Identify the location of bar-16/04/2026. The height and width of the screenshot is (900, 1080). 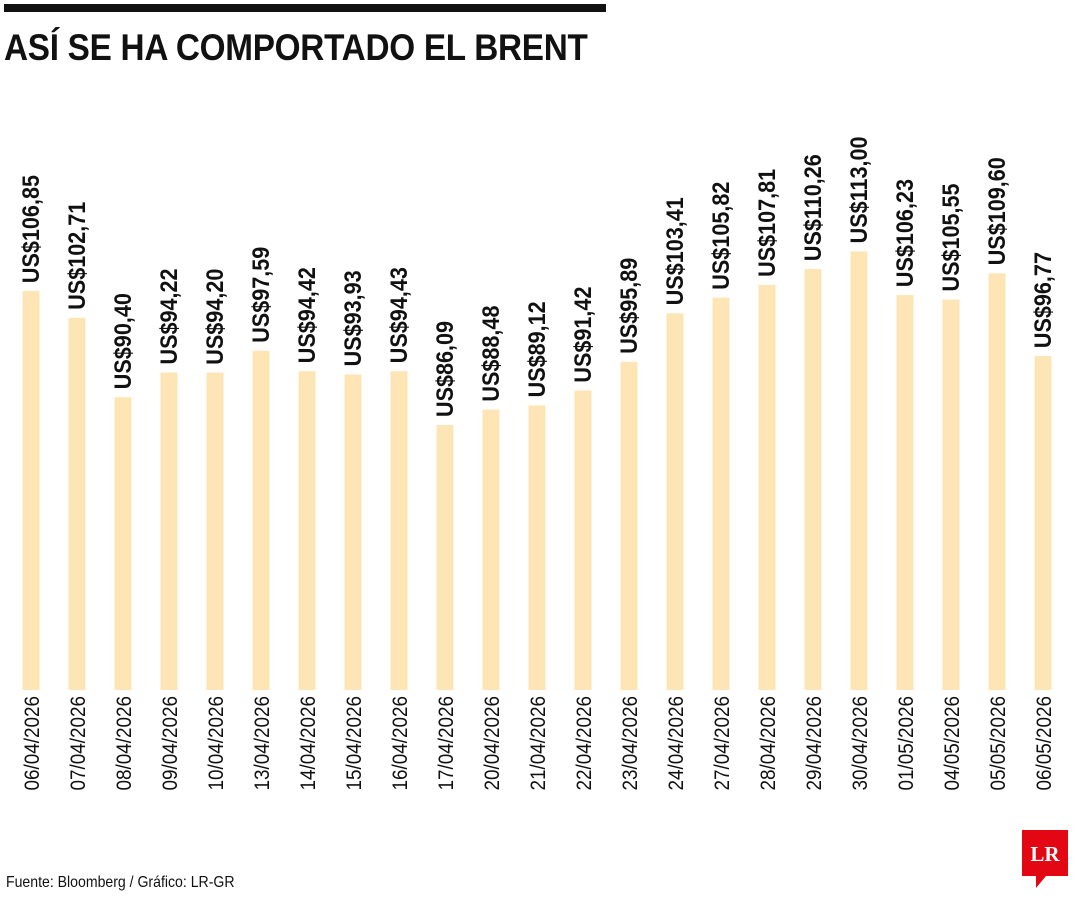
(399, 530).